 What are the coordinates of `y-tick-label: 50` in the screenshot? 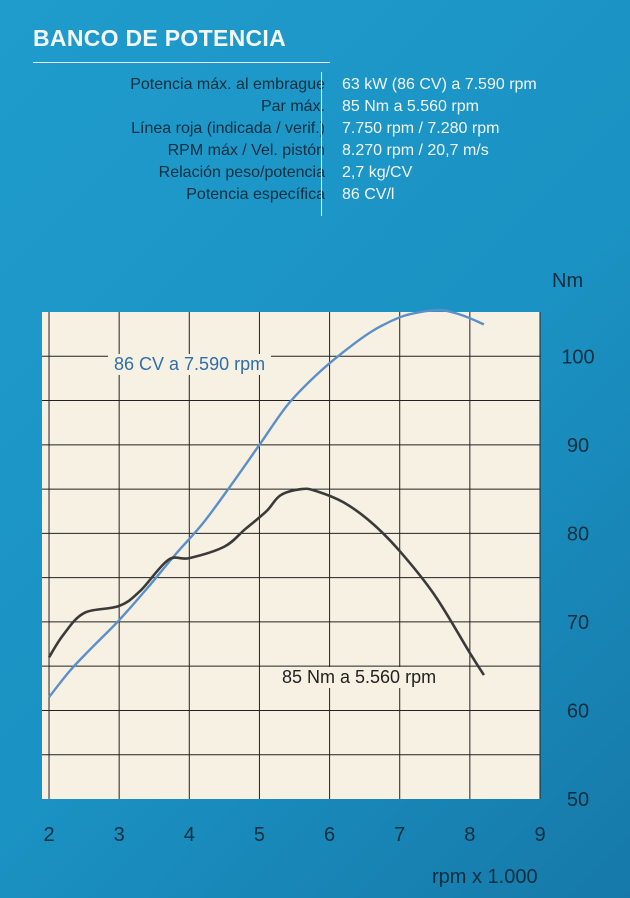 It's located at (578, 800).